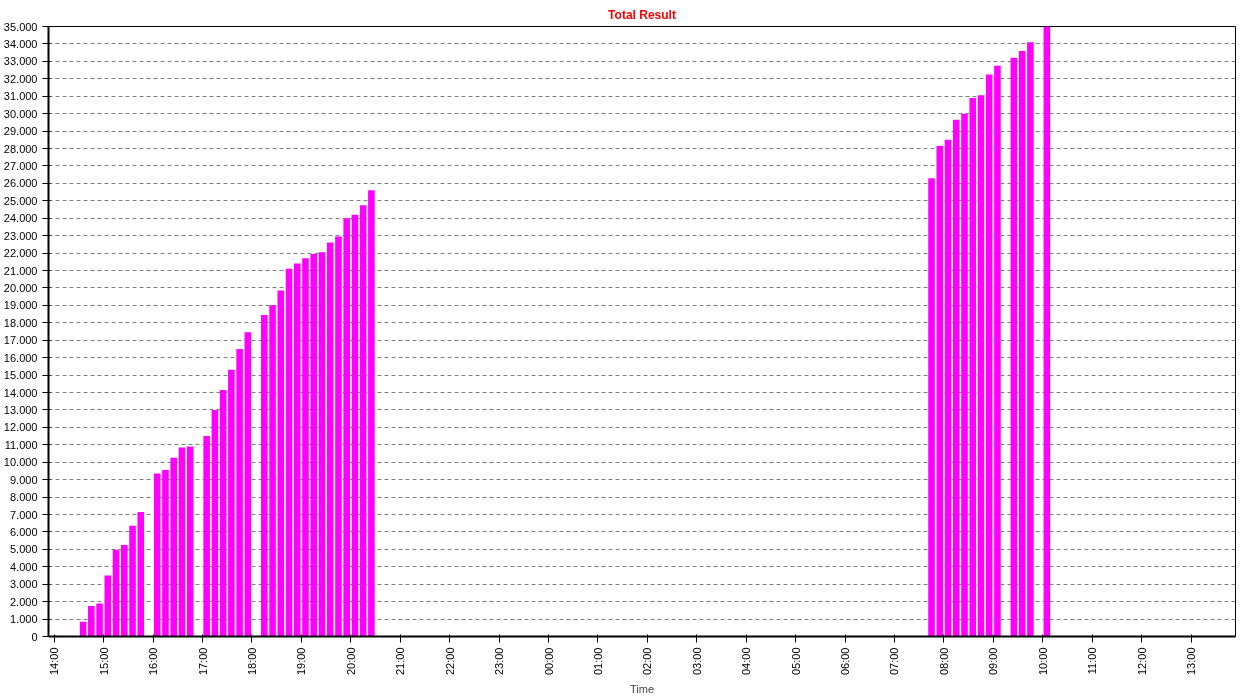 This screenshot has height=700, width=1249. Describe the element at coordinates (20, 113) in the screenshot. I see `y-tick-label: 30.000` at that location.